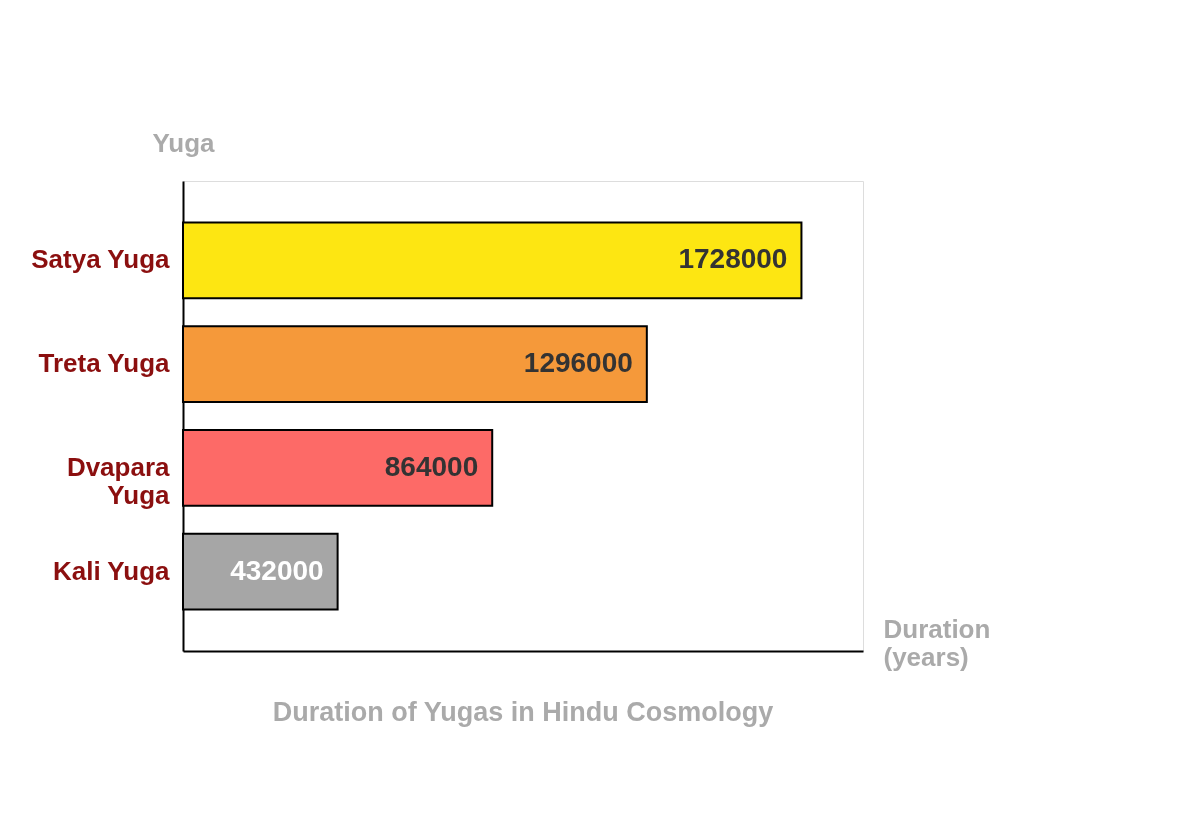  I want to click on y-tick-label: Satya Yuga, so click(101, 259).